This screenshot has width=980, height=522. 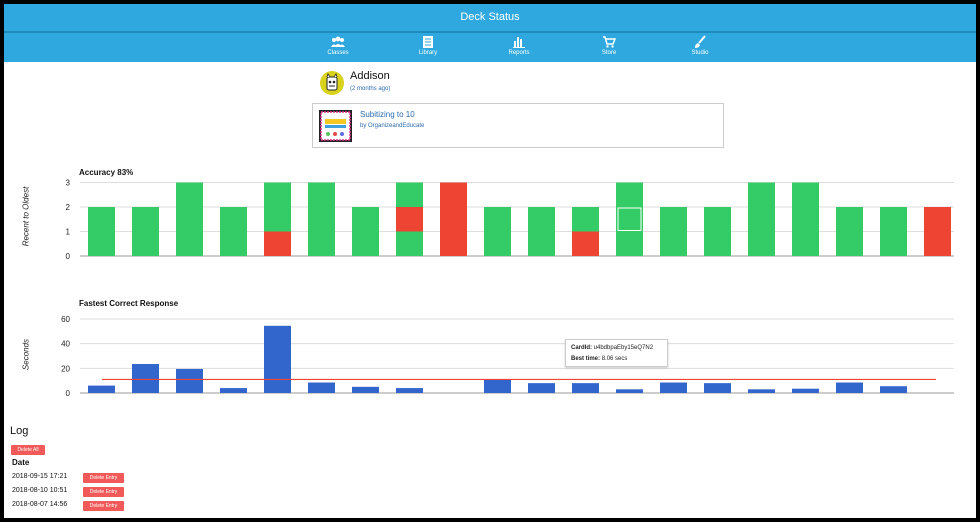 I want to click on log-date-header: Date, so click(x=21, y=462).